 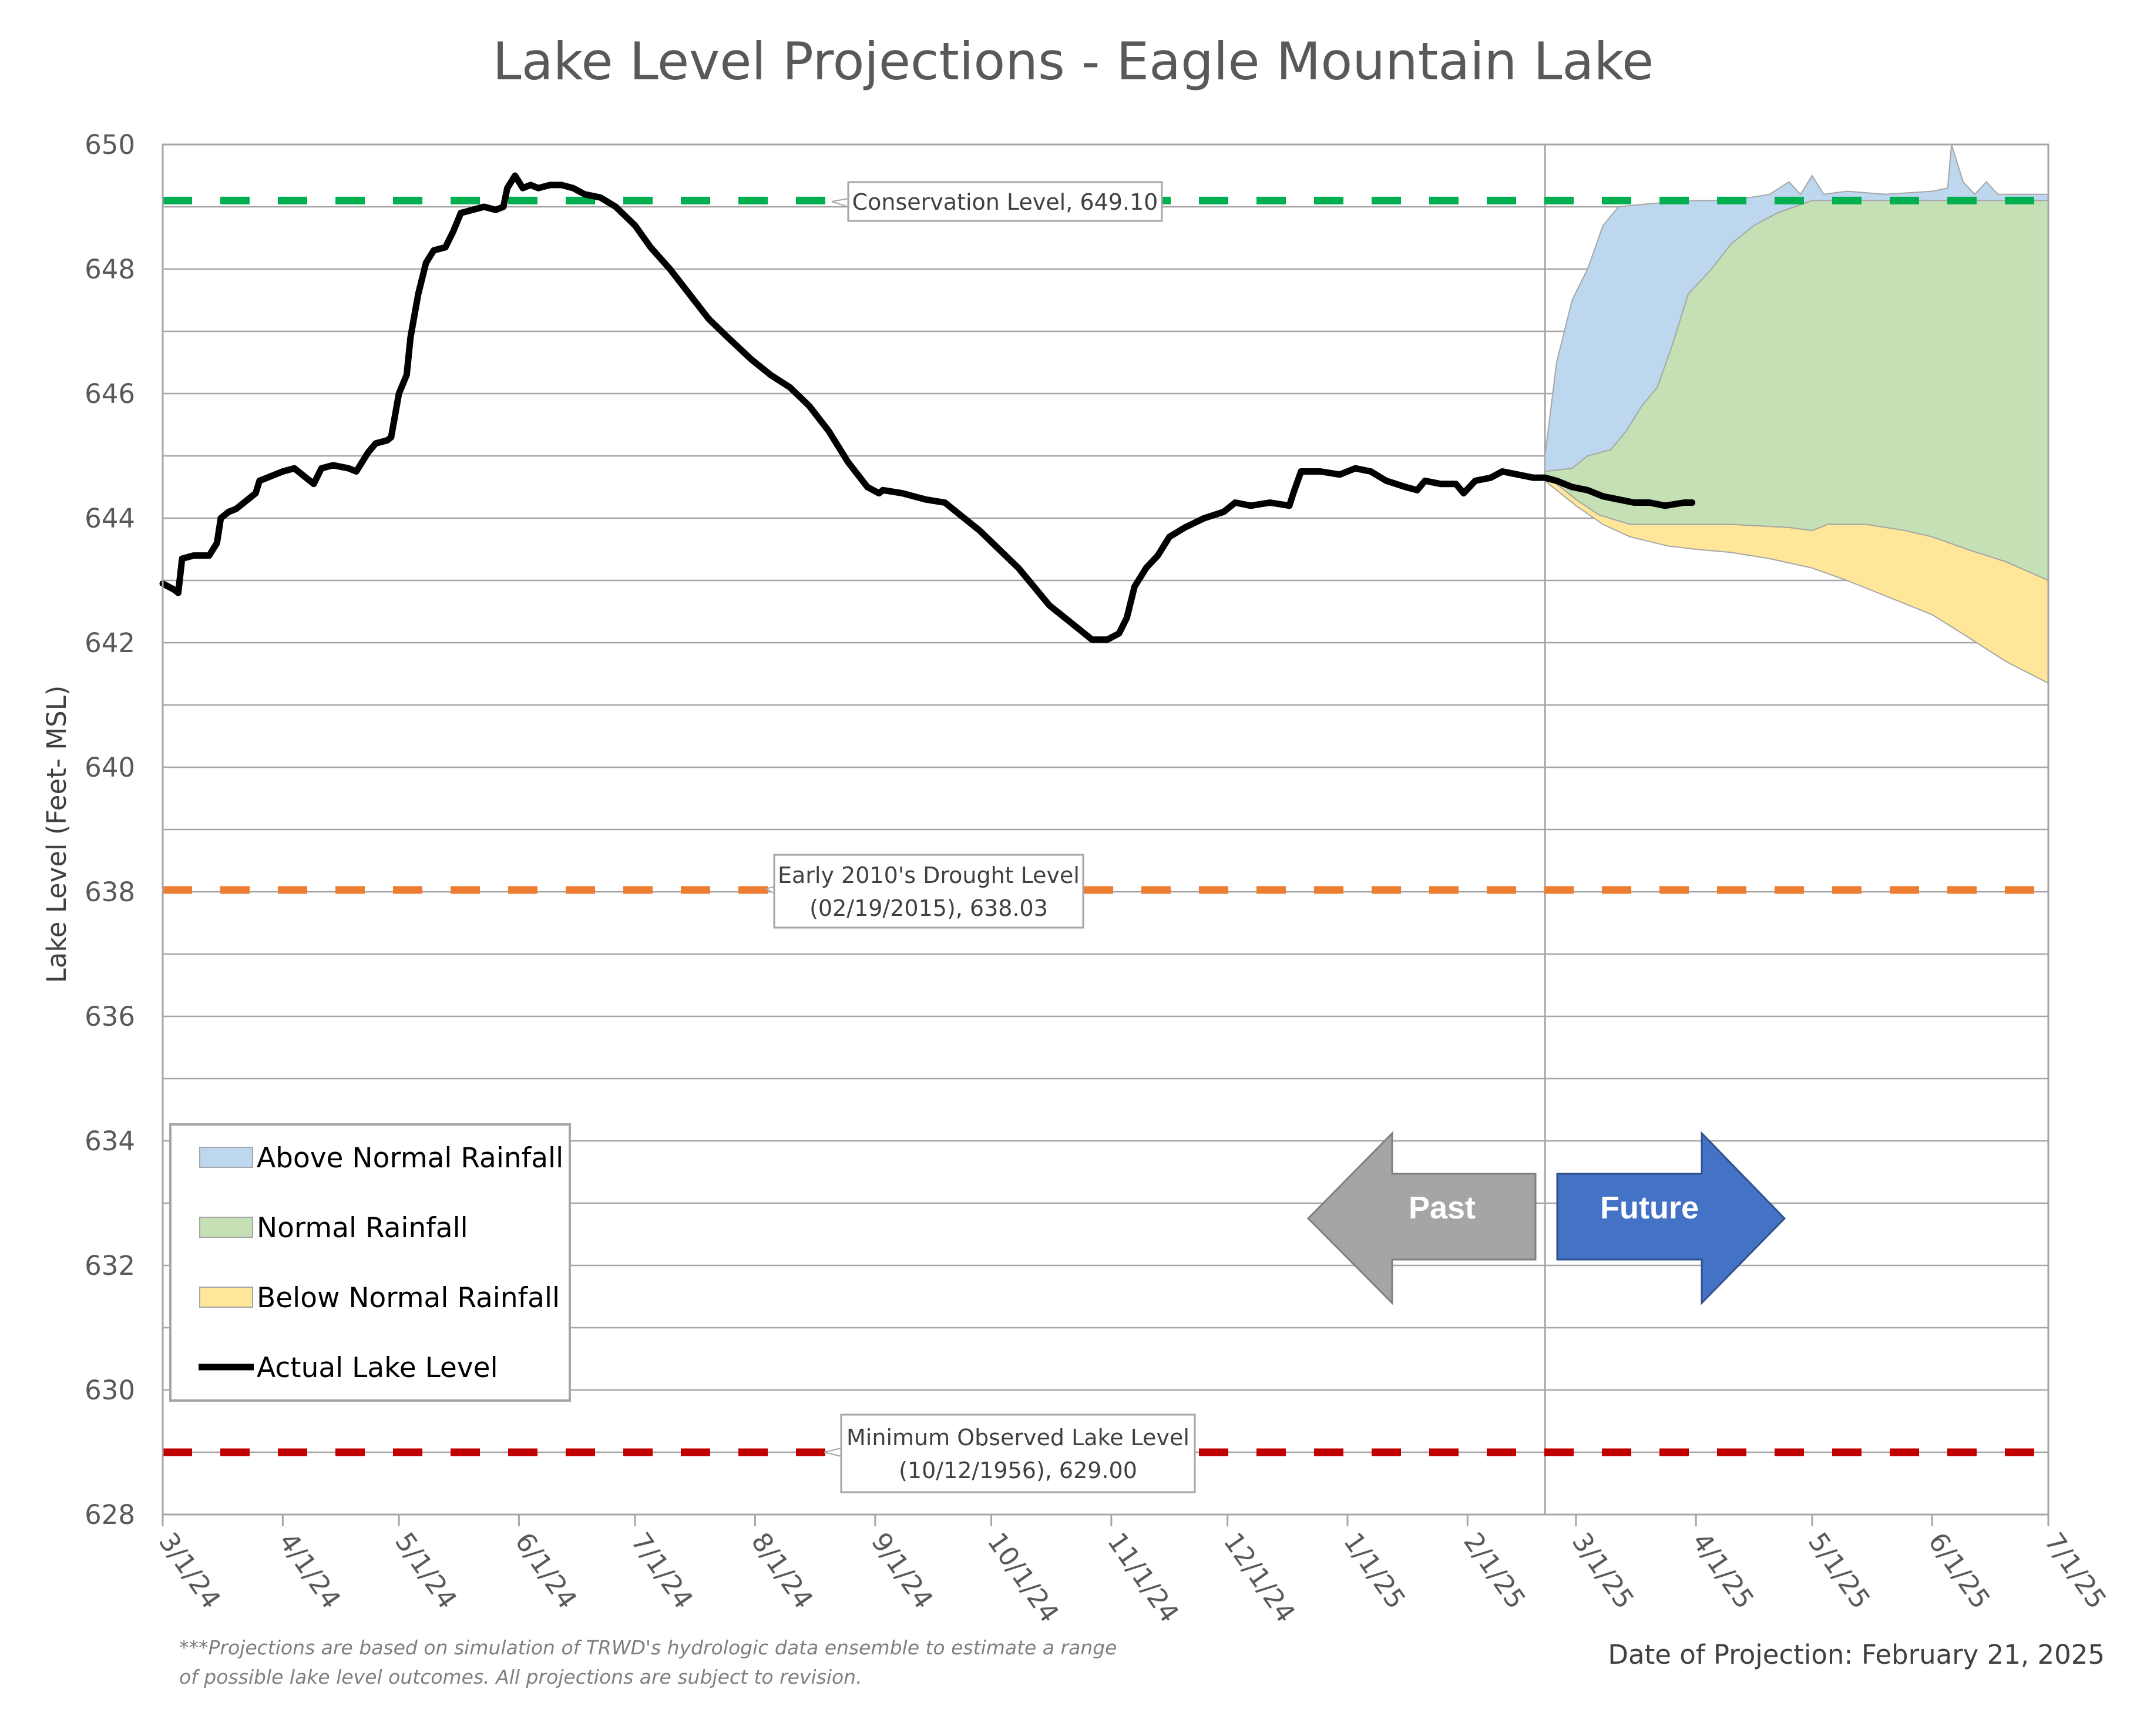 I want to click on reference-label-text: Conservation Level, 649.10, so click(x=1005, y=202).